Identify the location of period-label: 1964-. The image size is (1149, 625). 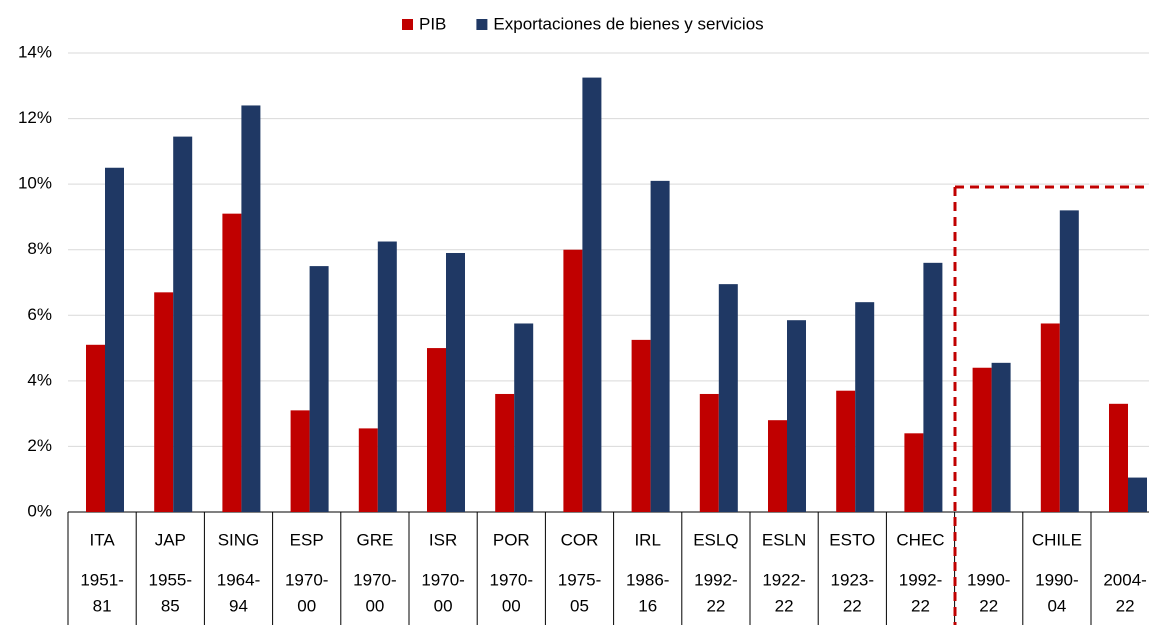
(238, 579).